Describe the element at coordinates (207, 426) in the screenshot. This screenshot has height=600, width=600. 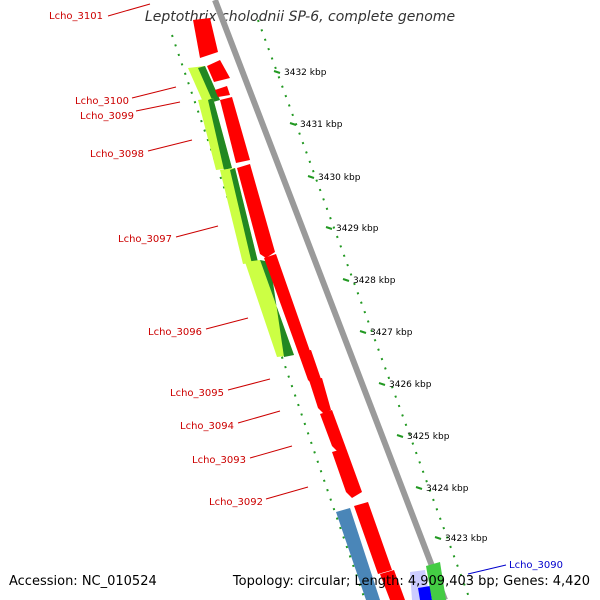
I see `gene-label: Lcho_3094` at that location.